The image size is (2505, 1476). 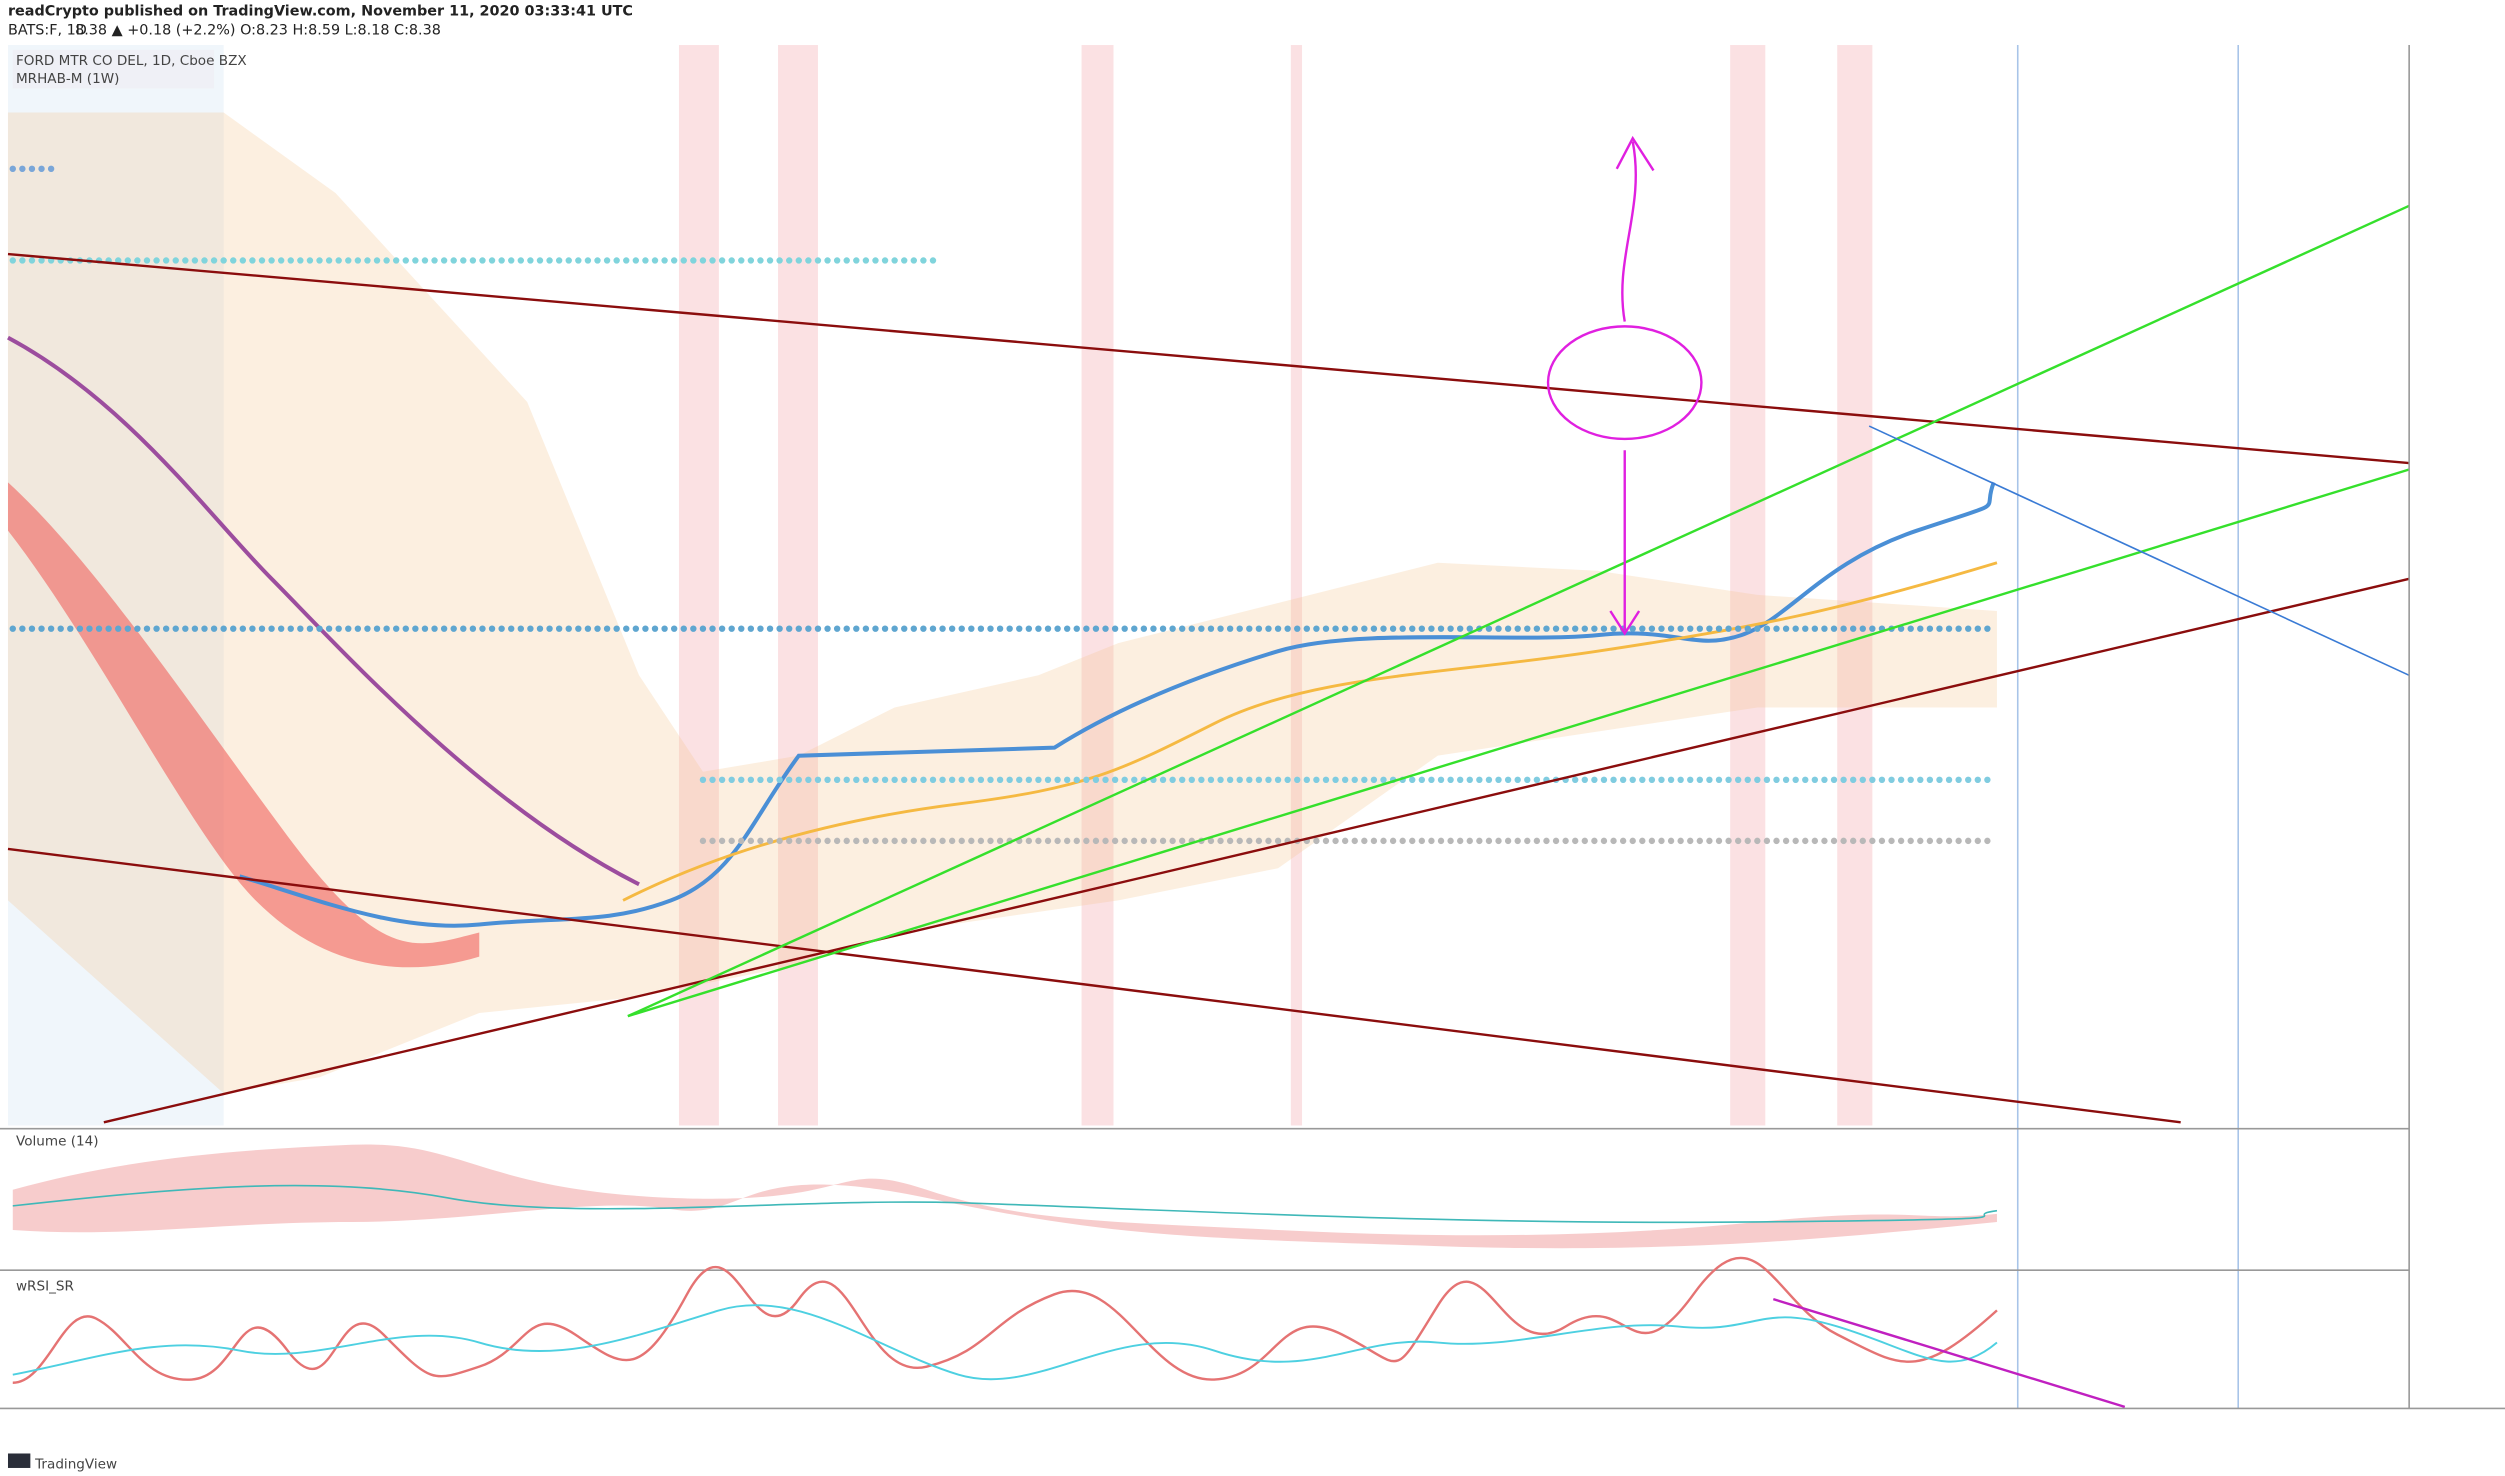 I want to click on volume-label: Volume (14), so click(x=57, y=1142).